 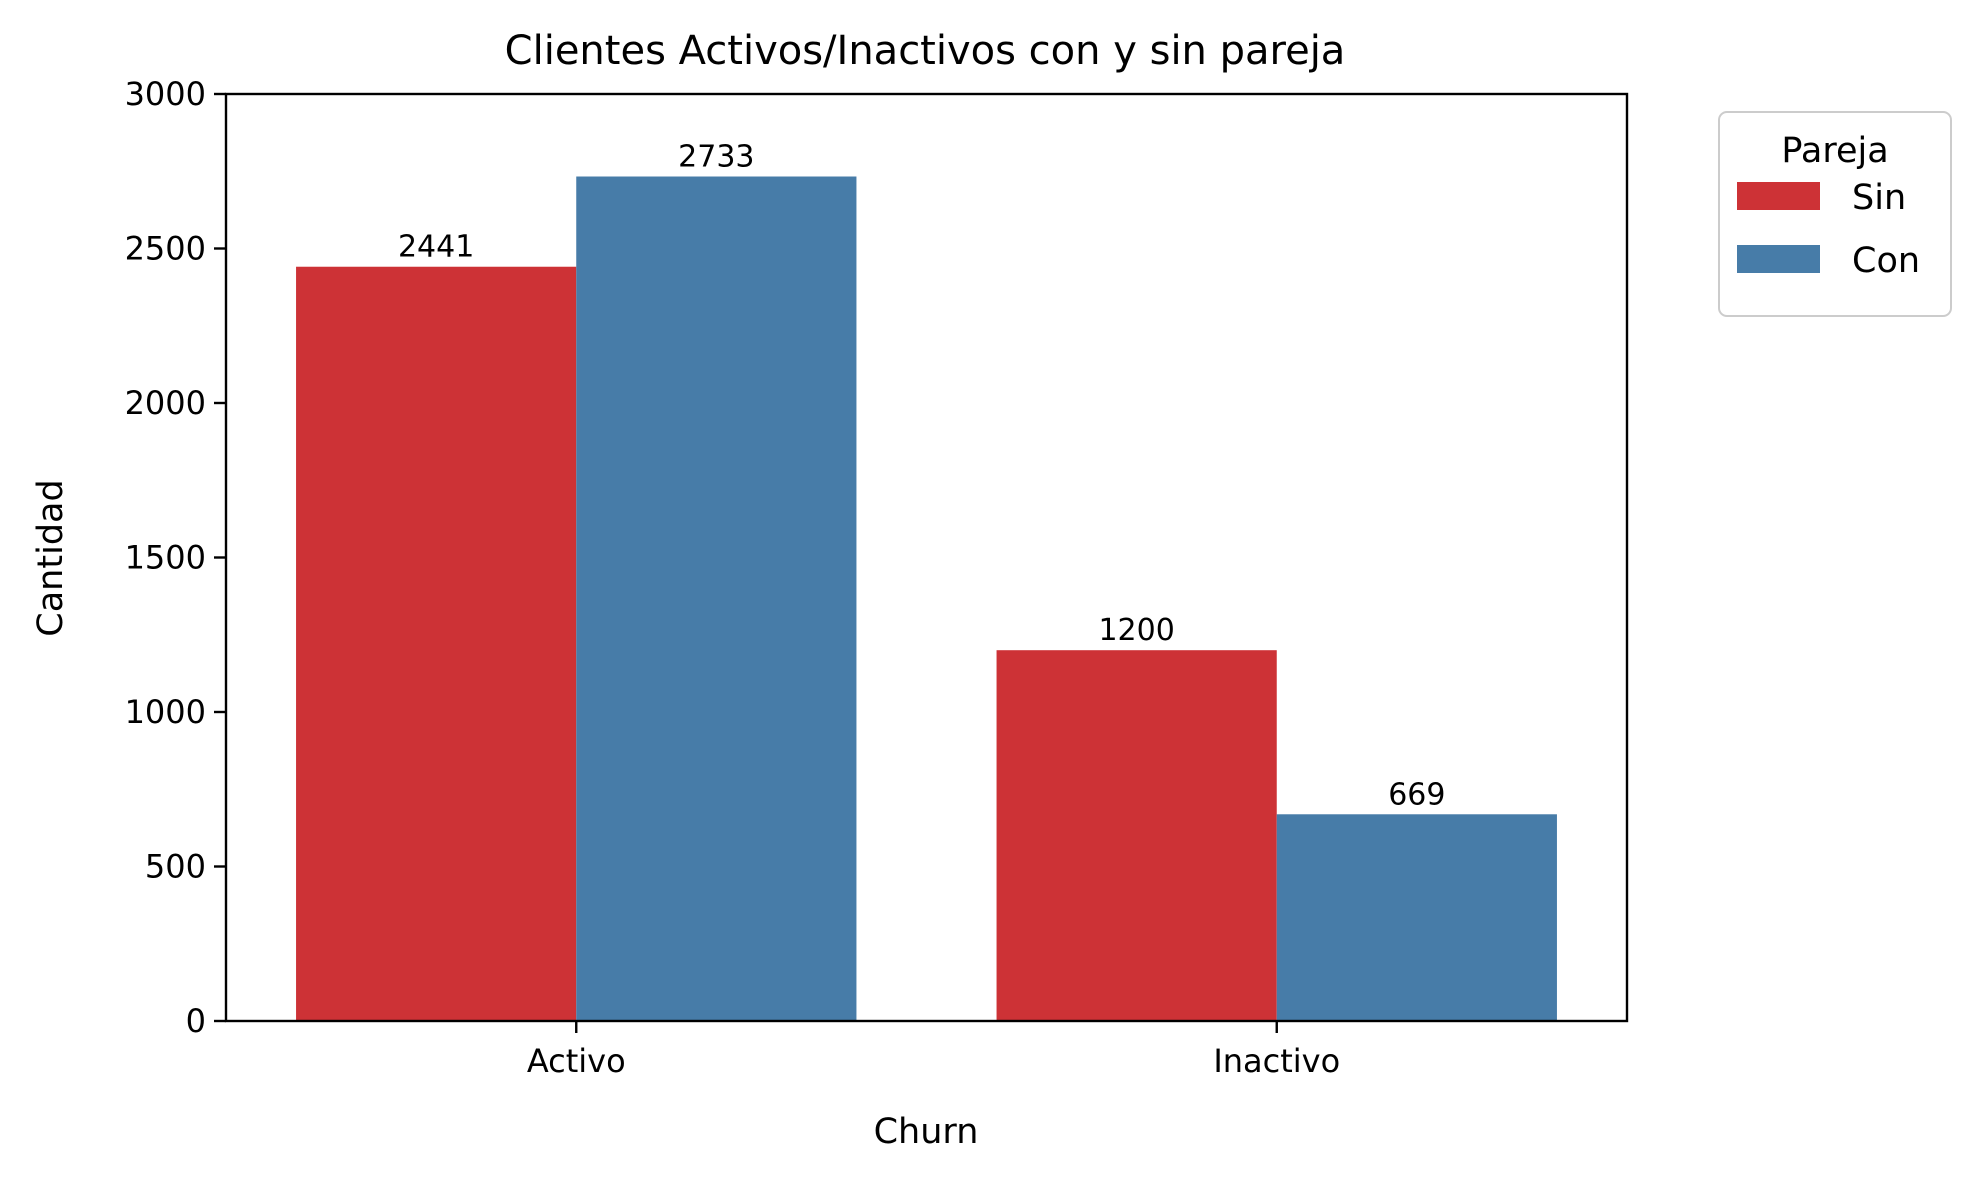 I want to click on legend-label-sin: Sin, so click(x=1879, y=198).